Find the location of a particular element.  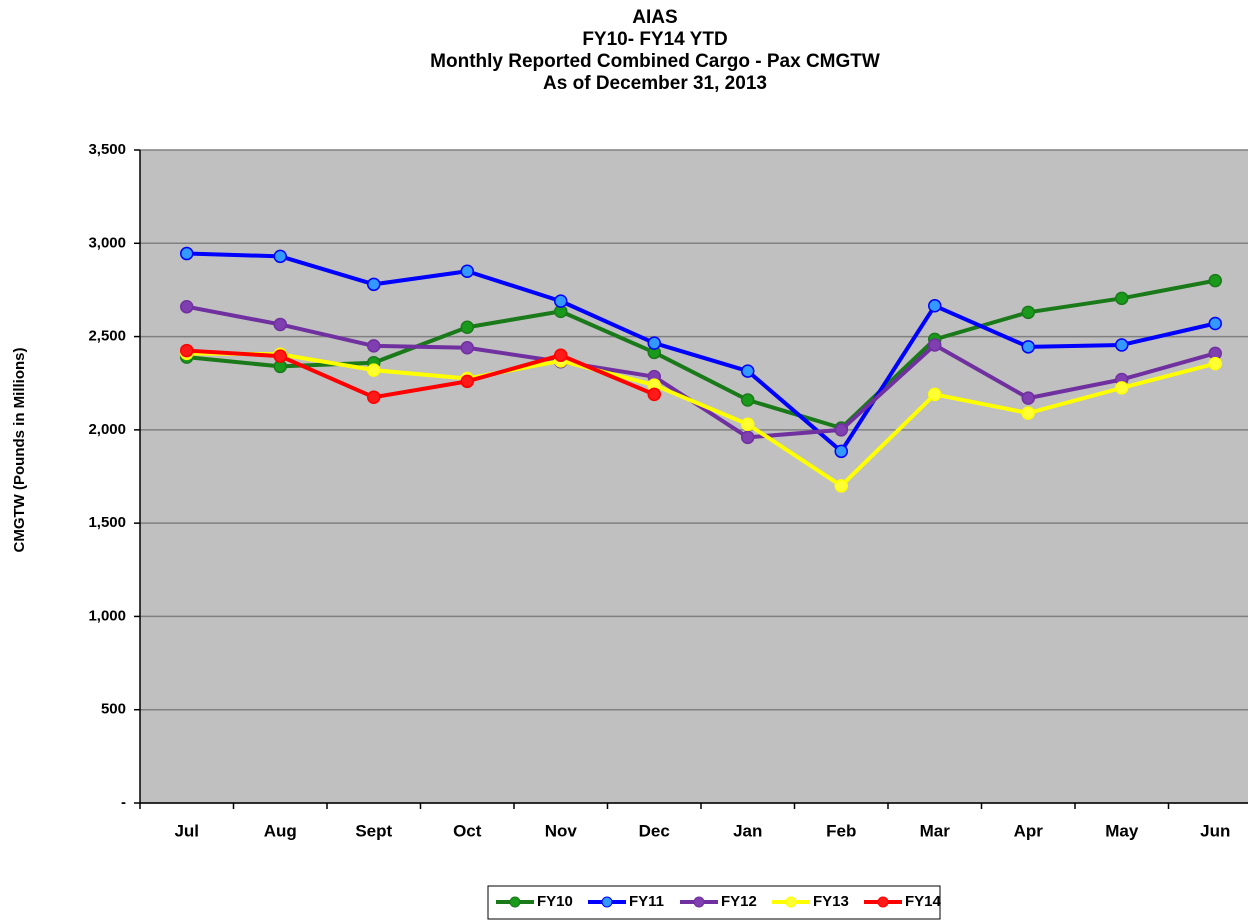

legend-label: FY10 is located at coordinates (555, 901).